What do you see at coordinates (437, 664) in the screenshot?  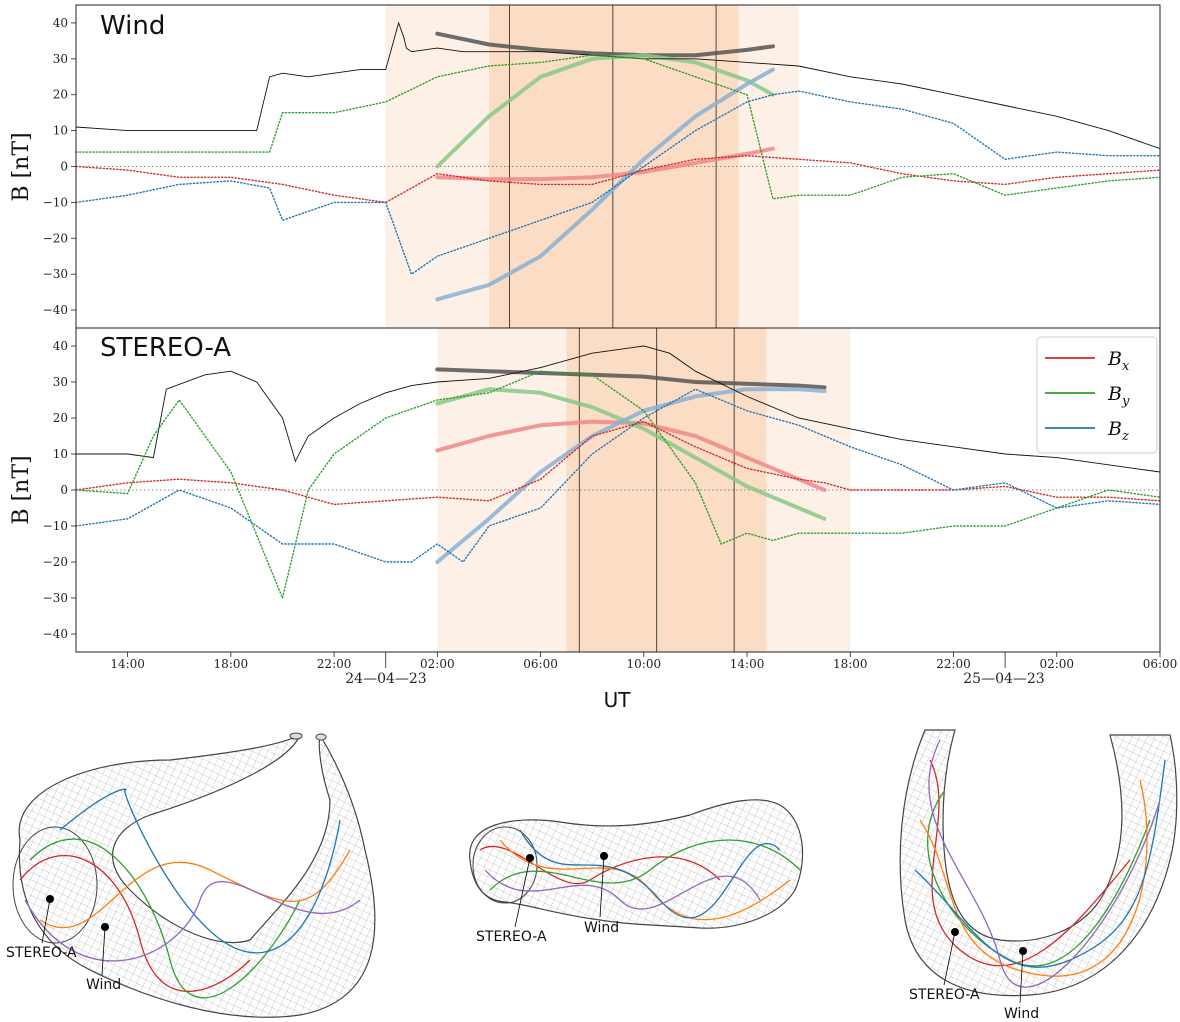 I see `x-tick-label-3: 02:00` at bounding box center [437, 664].